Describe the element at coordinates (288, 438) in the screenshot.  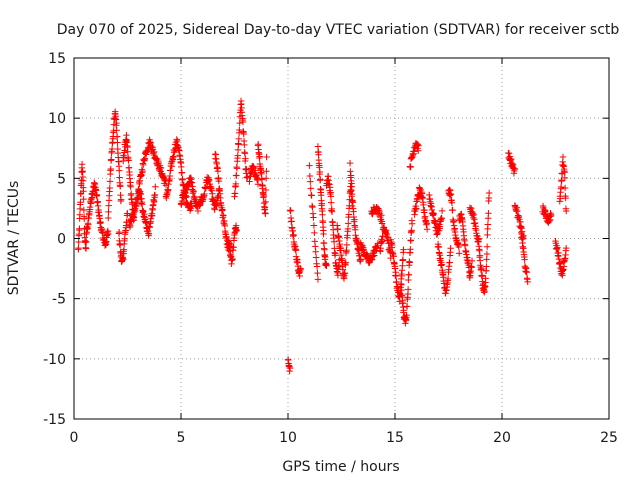
I see `x-tick-label: 10` at that location.